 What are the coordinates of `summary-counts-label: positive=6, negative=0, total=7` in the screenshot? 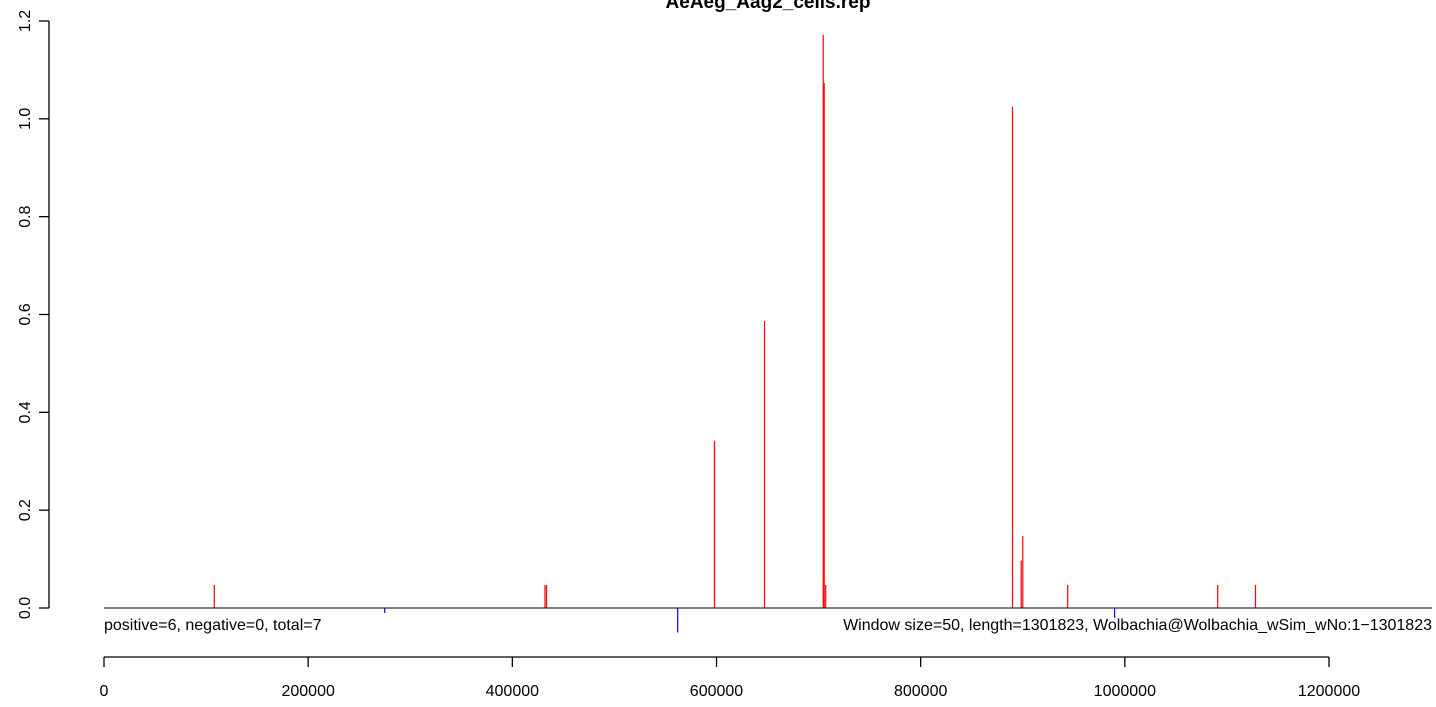 It's located at (213, 625).